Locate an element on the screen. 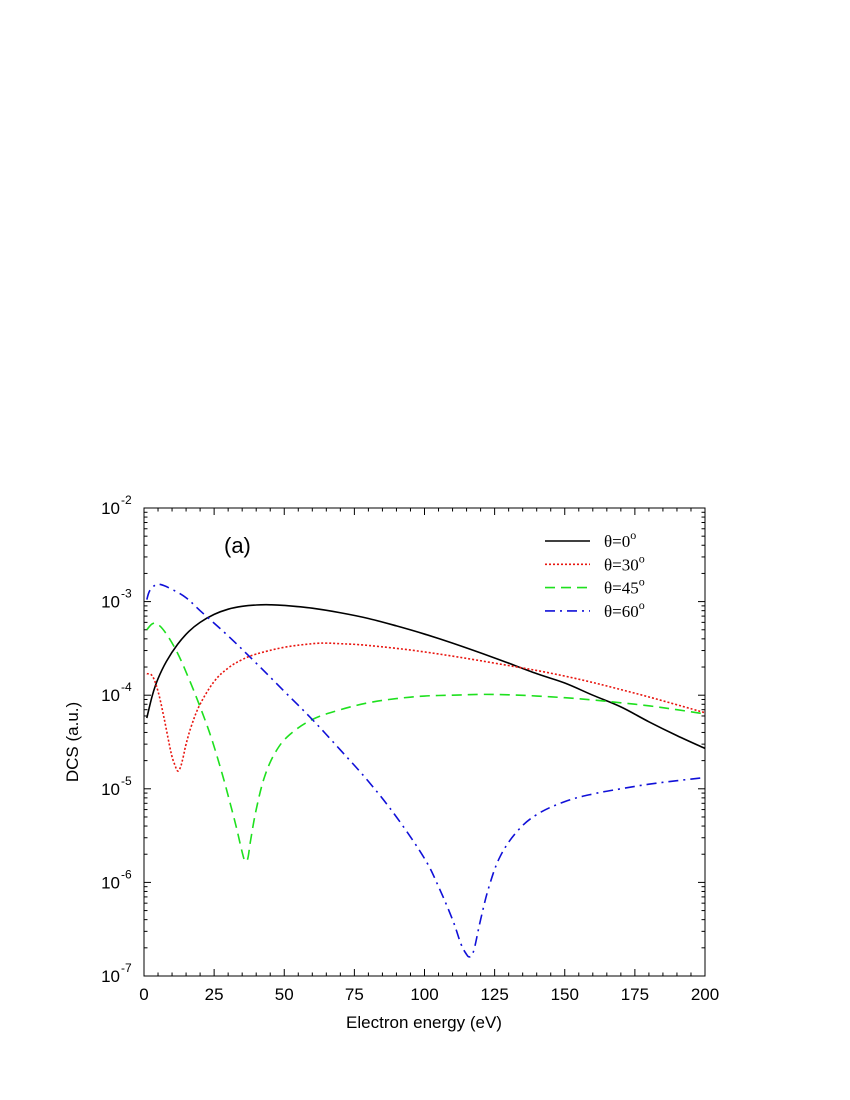  legend-label-3: θ=60o is located at coordinates (624, 609).